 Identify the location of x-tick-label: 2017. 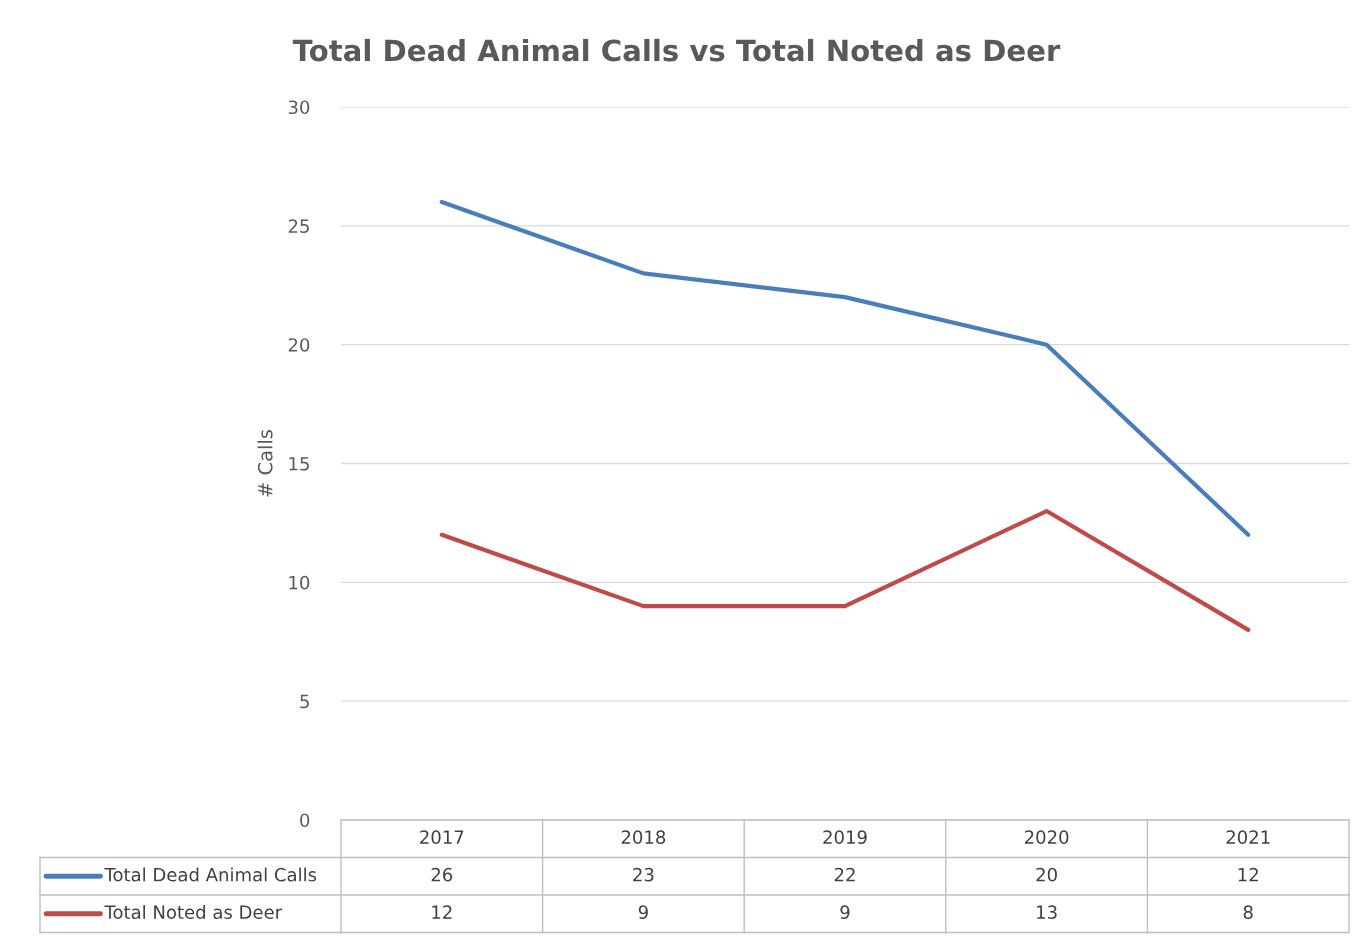
(442, 837).